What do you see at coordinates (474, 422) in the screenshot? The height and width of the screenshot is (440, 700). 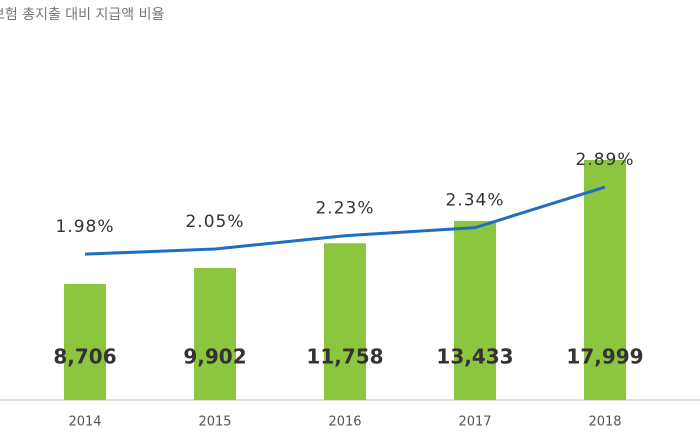 I see `x-tick-label: 2017` at bounding box center [474, 422].